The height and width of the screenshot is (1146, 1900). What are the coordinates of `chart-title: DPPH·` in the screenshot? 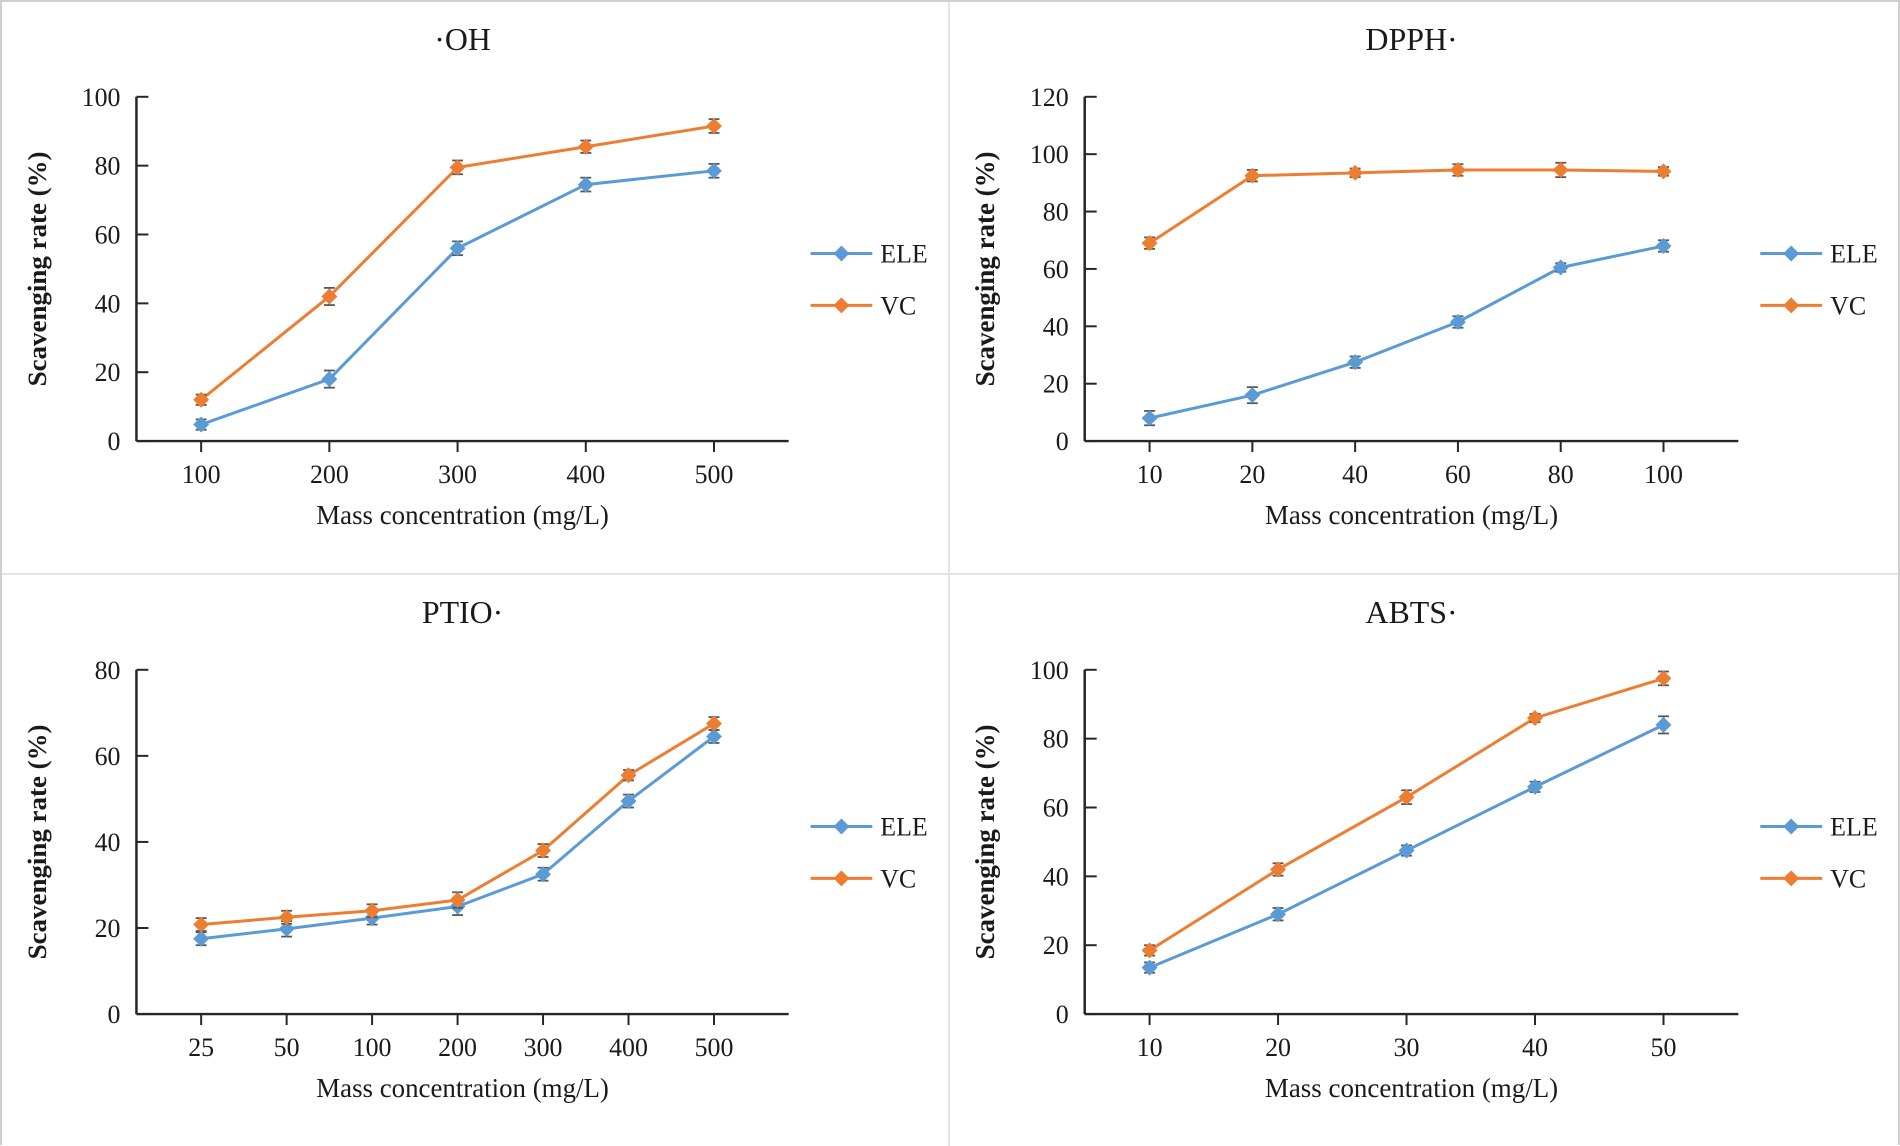 It's located at (1411, 39).